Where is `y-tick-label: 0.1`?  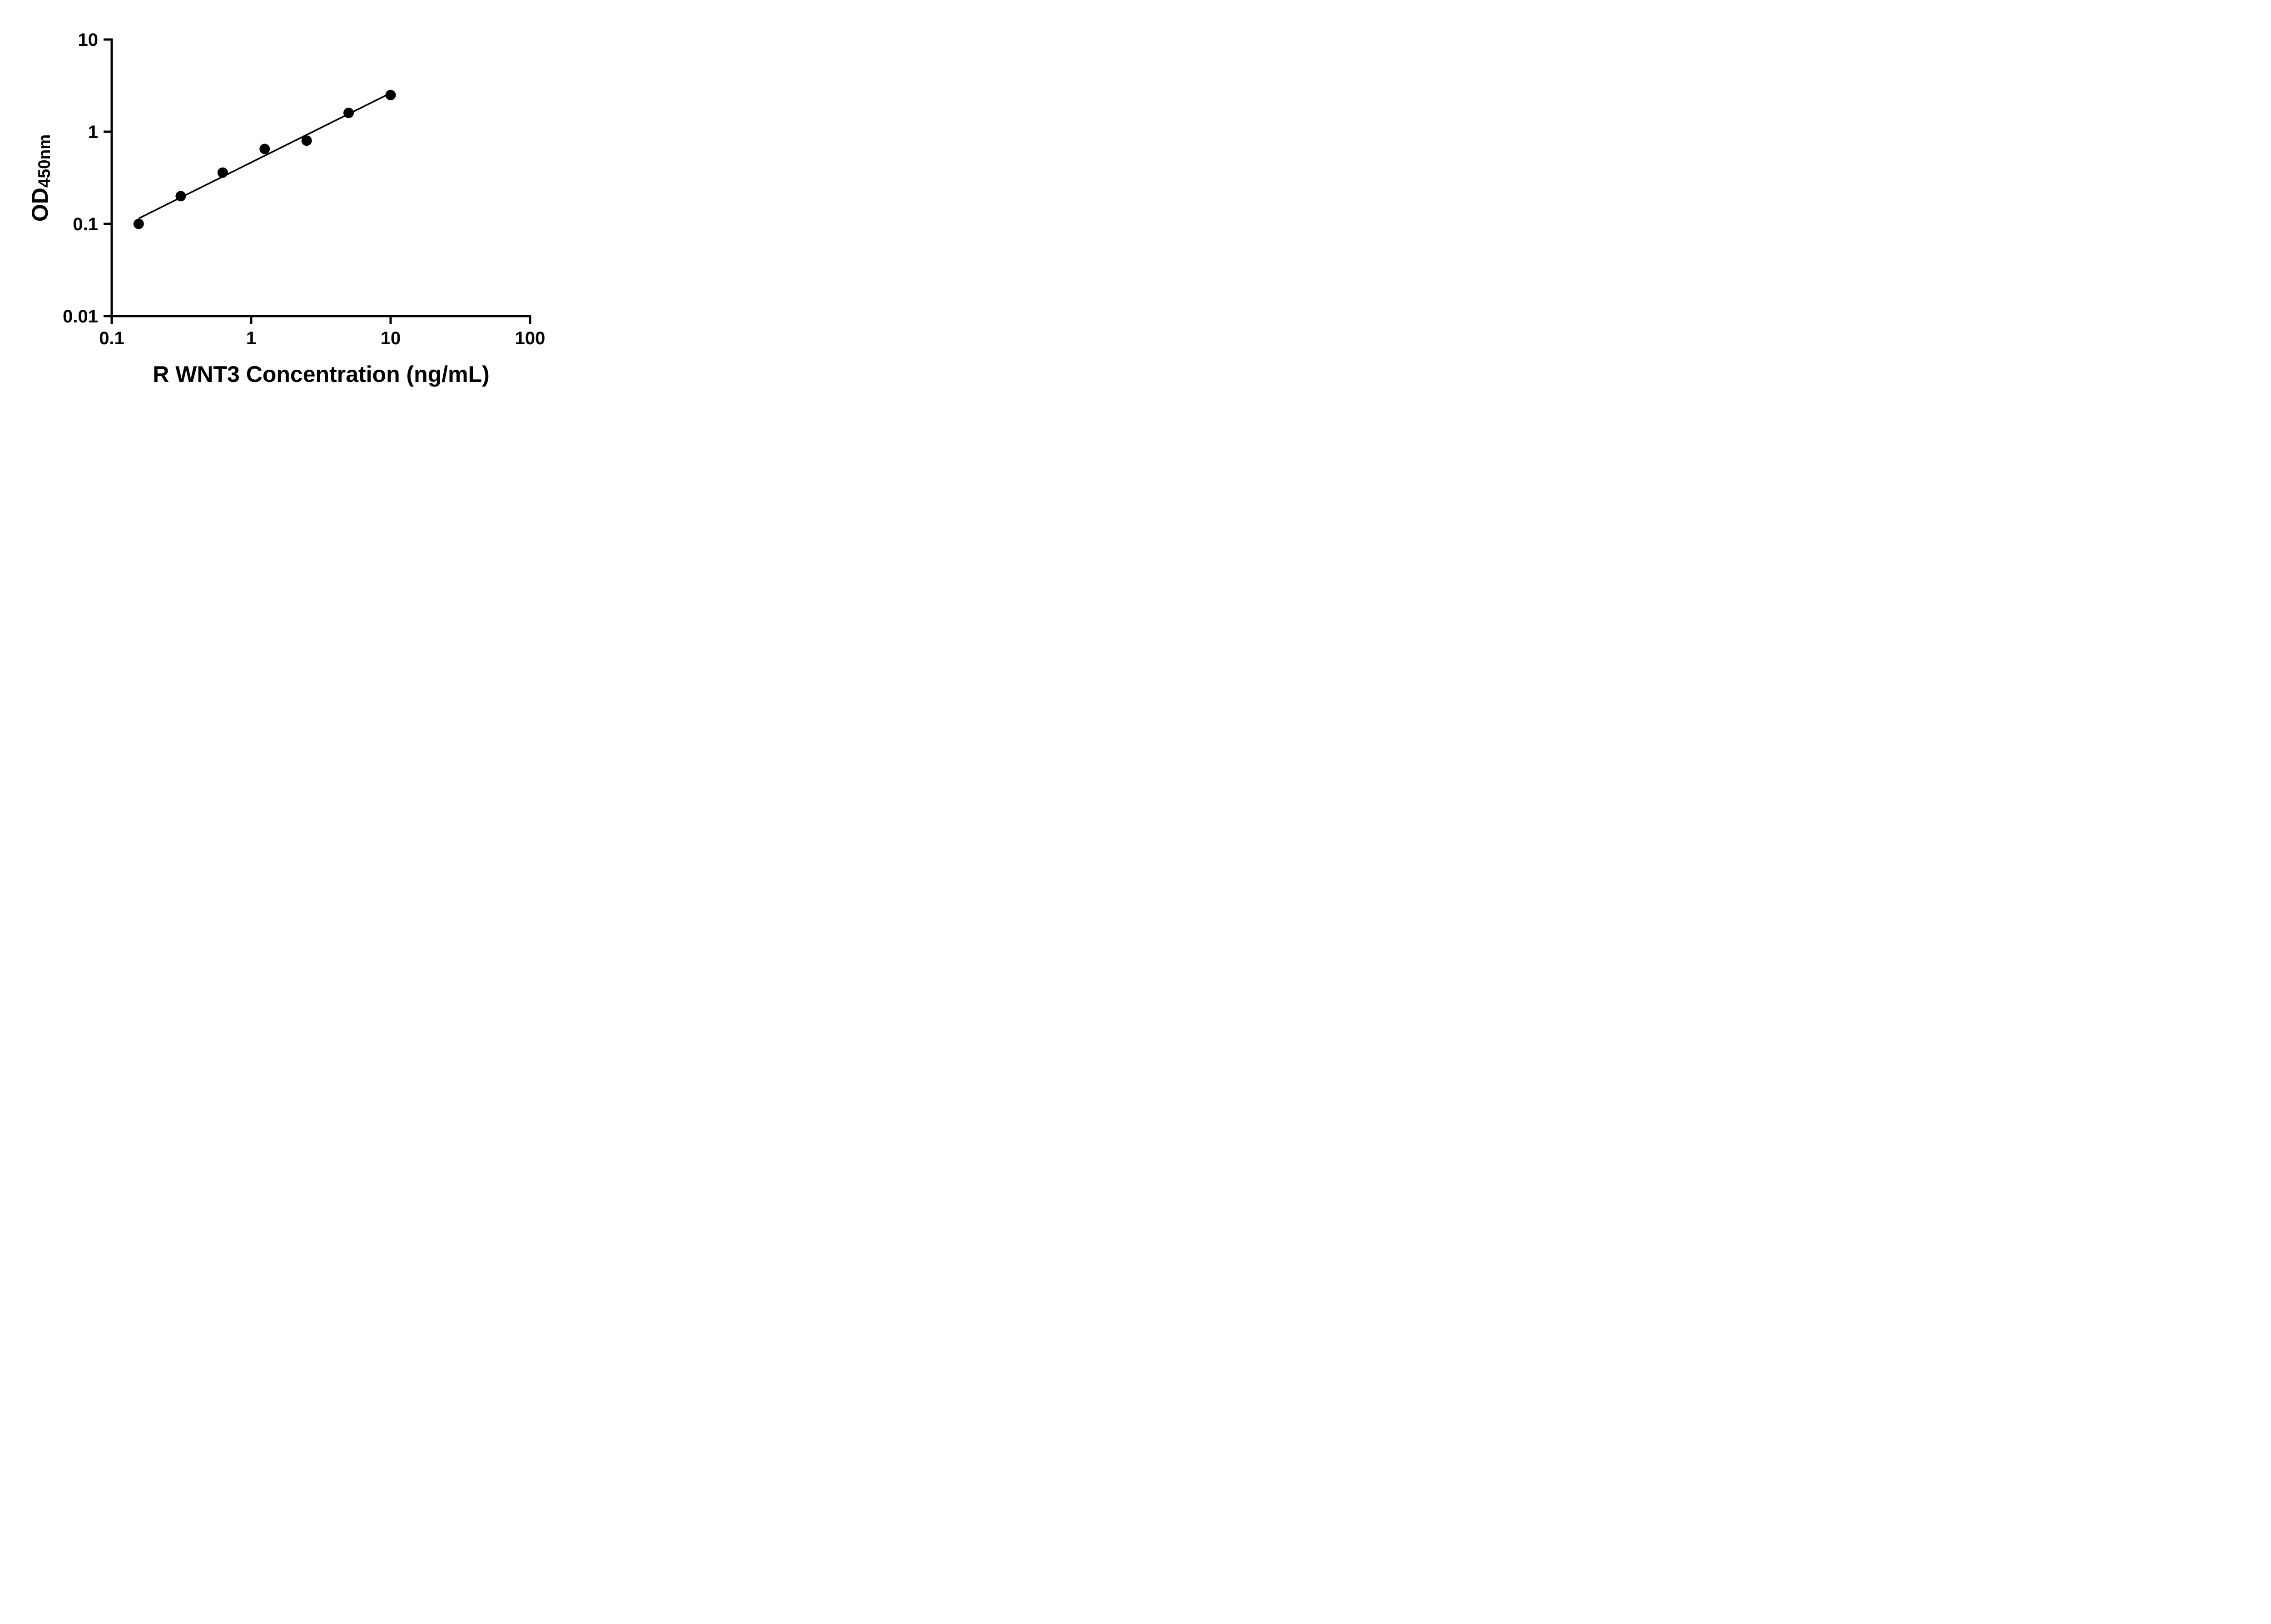 y-tick-label: 0.1 is located at coordinates (85, 224).